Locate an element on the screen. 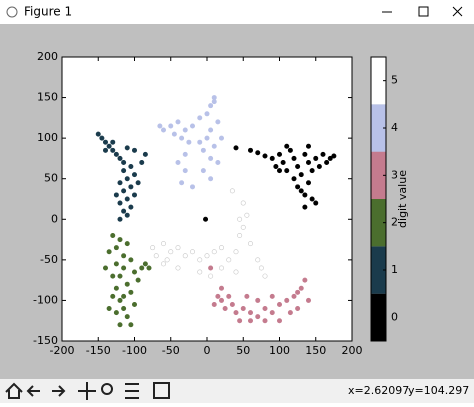  y-tick-label: 50 is located at coordinates (51, 178).